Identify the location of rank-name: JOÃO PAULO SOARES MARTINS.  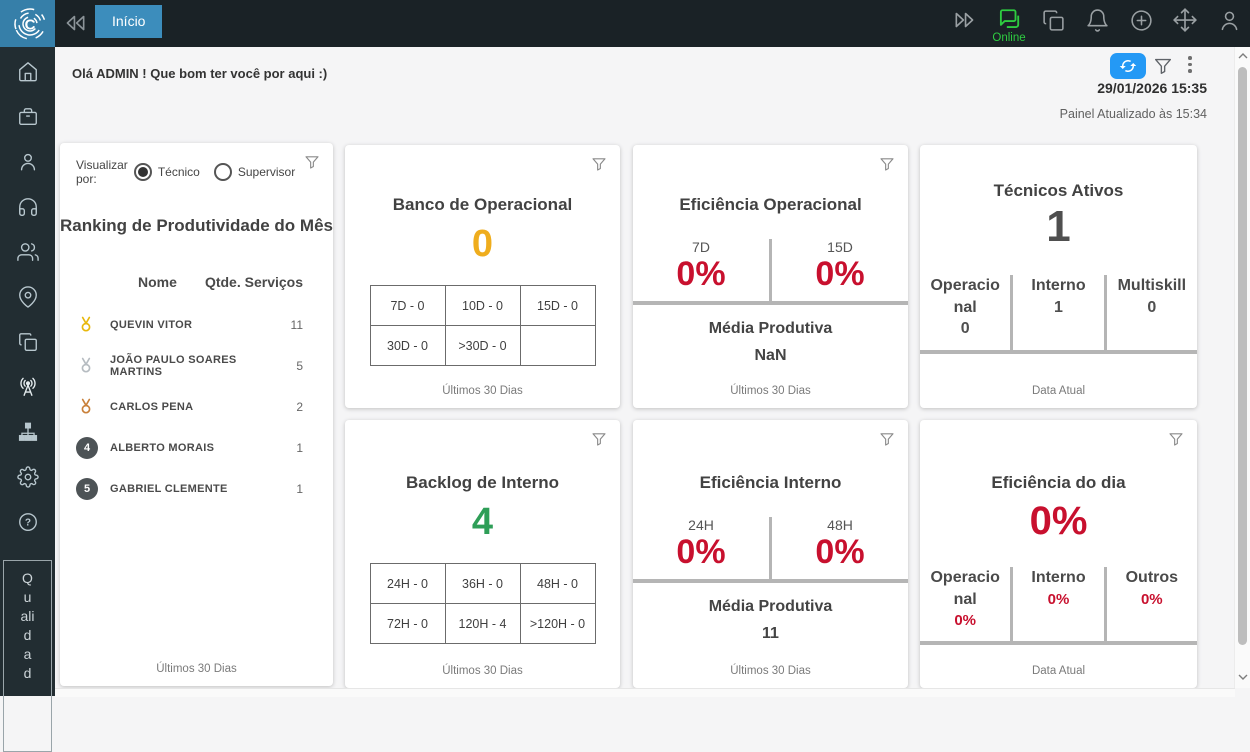
(173, 365).